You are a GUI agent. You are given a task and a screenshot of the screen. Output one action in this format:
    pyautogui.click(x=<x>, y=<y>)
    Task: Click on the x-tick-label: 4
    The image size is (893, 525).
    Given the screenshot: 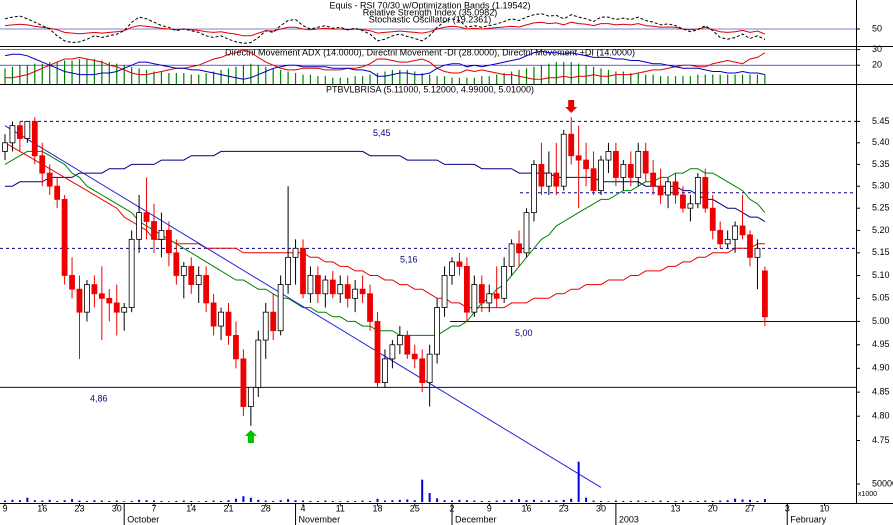 What is the action you would take?
    pyautogui.click(x=302, y=508)
    